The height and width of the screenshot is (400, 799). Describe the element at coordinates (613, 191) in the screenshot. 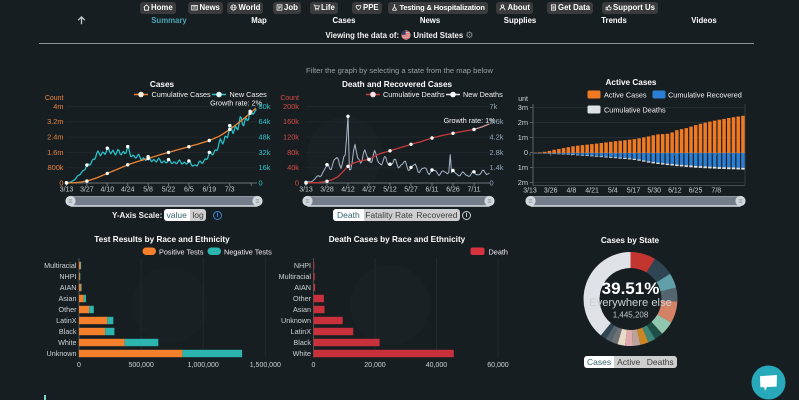

I see `svg-text: 5/4` at that location.